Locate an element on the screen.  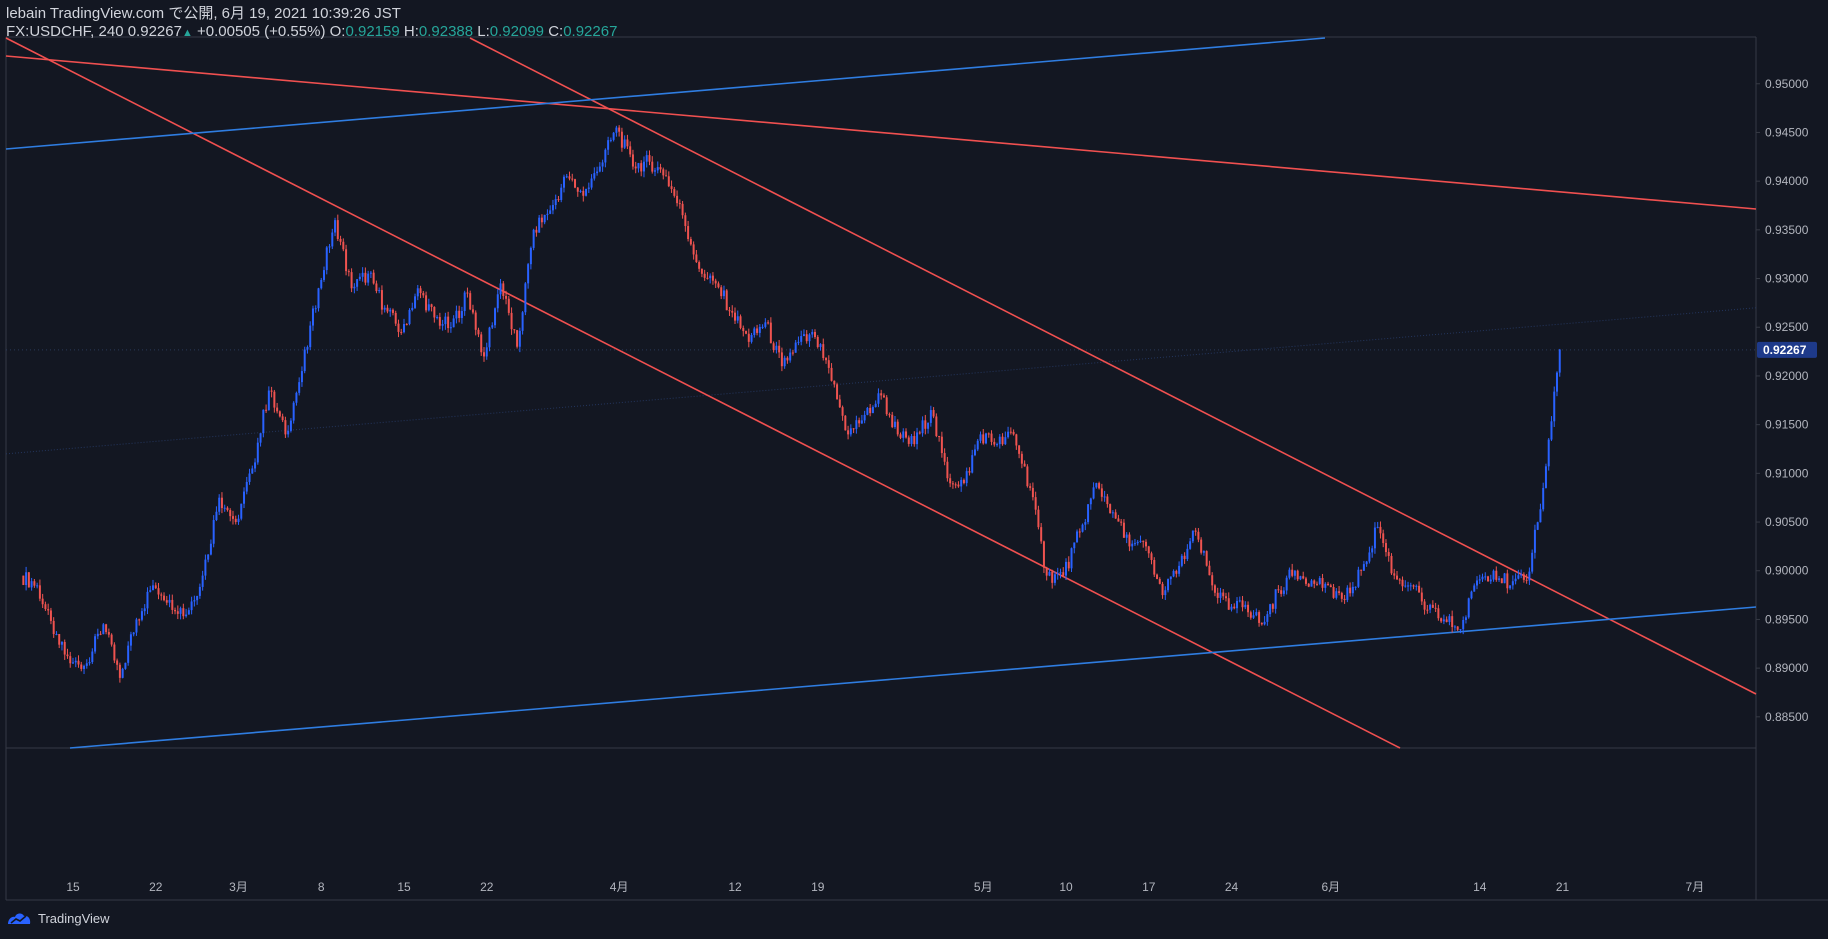
trendline-blue-lower is located at coordinates (913, 677).